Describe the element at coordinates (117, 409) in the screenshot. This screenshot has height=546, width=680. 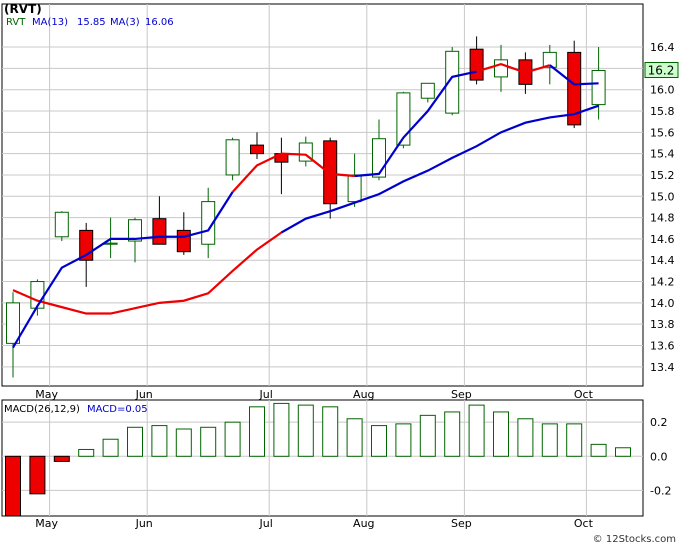
I see `macd-value: MACD=0.05` at that location.